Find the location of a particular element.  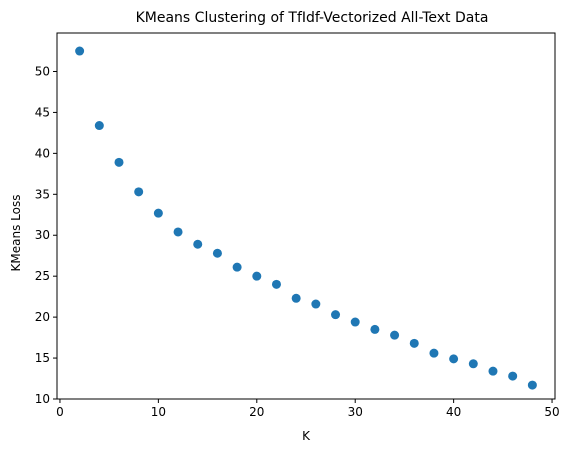

y-tick-label: 35 is located at coordinates (42, 194).